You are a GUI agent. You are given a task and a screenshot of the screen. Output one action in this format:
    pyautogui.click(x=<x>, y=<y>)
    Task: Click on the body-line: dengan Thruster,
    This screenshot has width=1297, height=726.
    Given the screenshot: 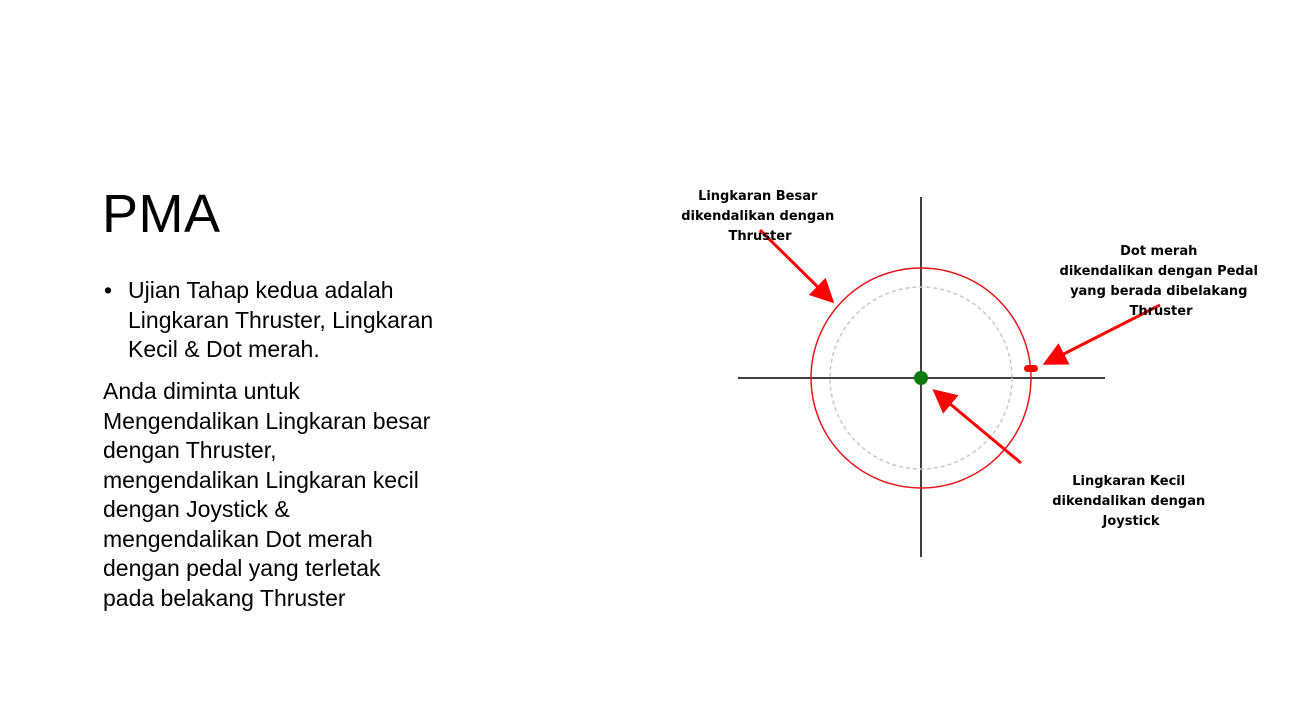 What is the action you would take?
    pyautogui.click(x=190, y=450)
    